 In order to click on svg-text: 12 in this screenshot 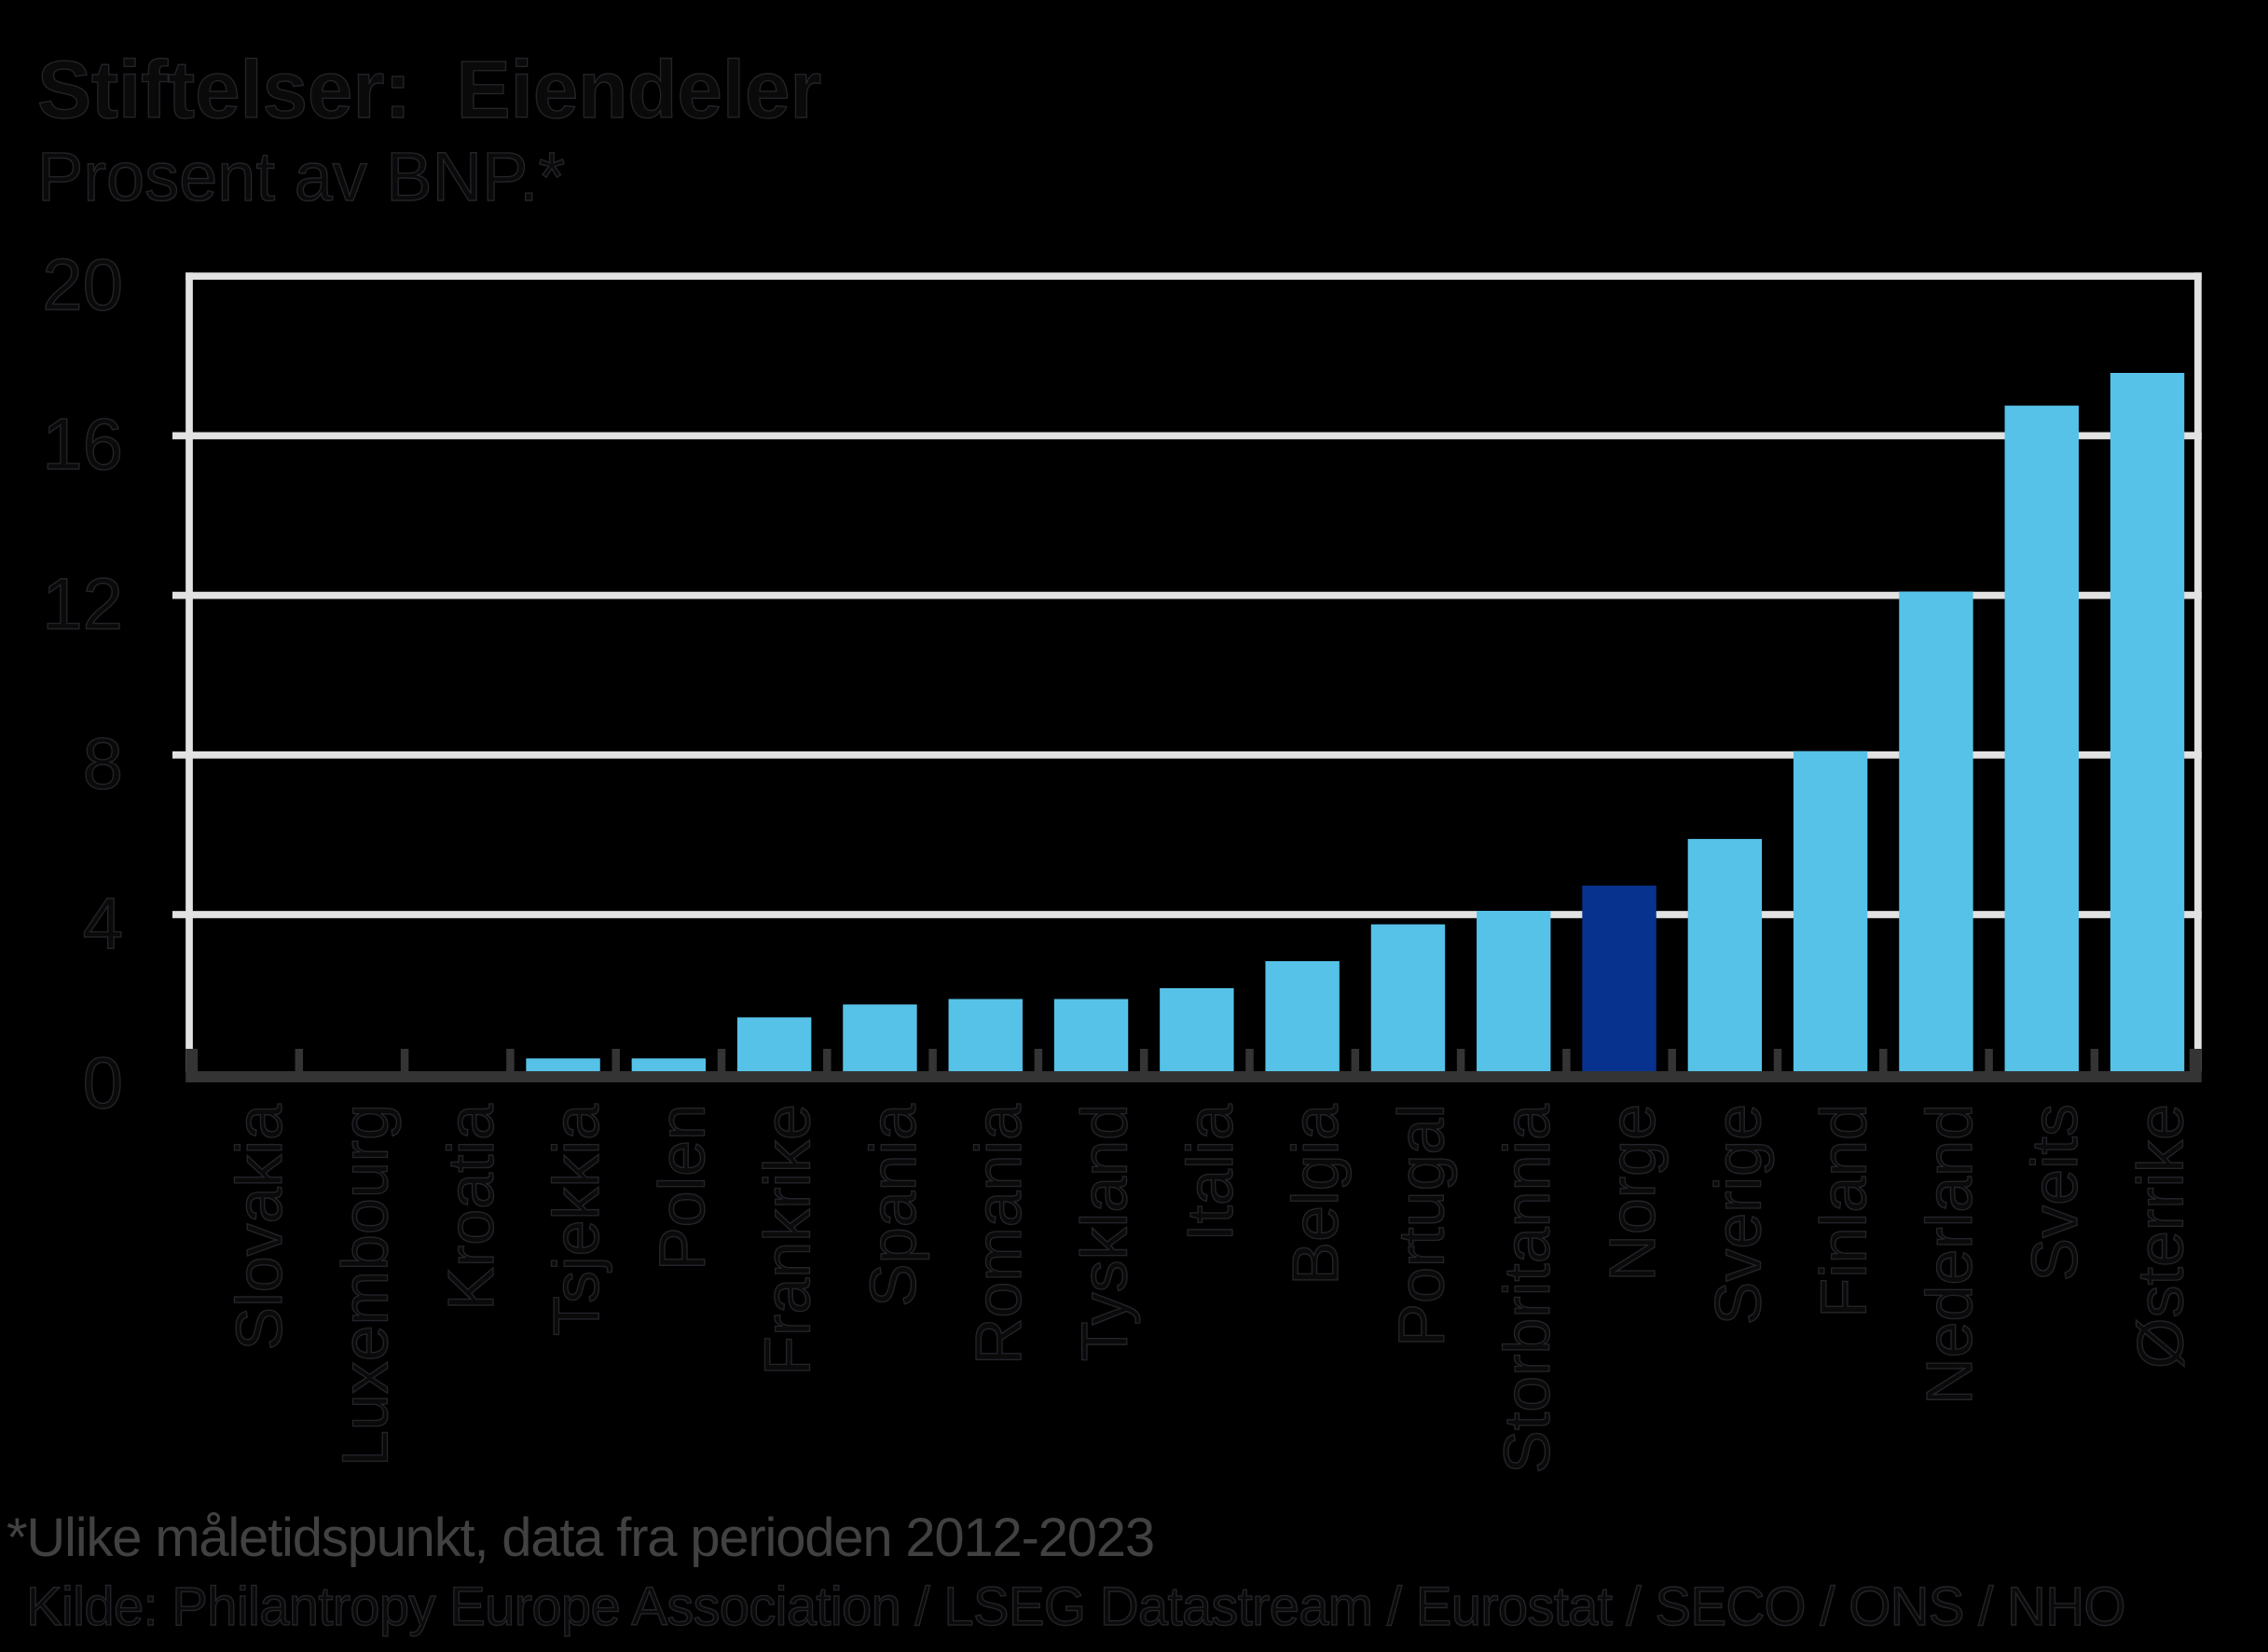, I will do `click(82, 603)`.